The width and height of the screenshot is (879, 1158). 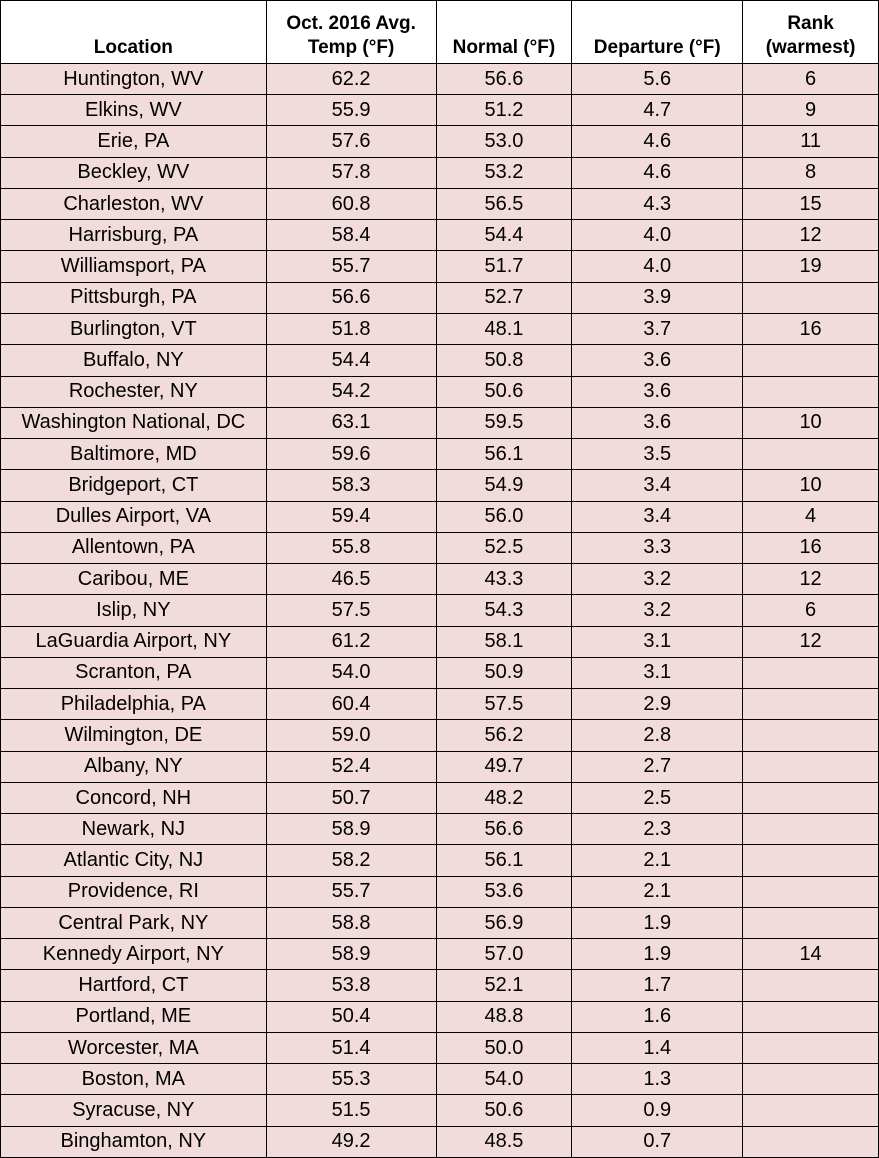 I want to click on cell-text: 56.0, so click(x=504, y=516).